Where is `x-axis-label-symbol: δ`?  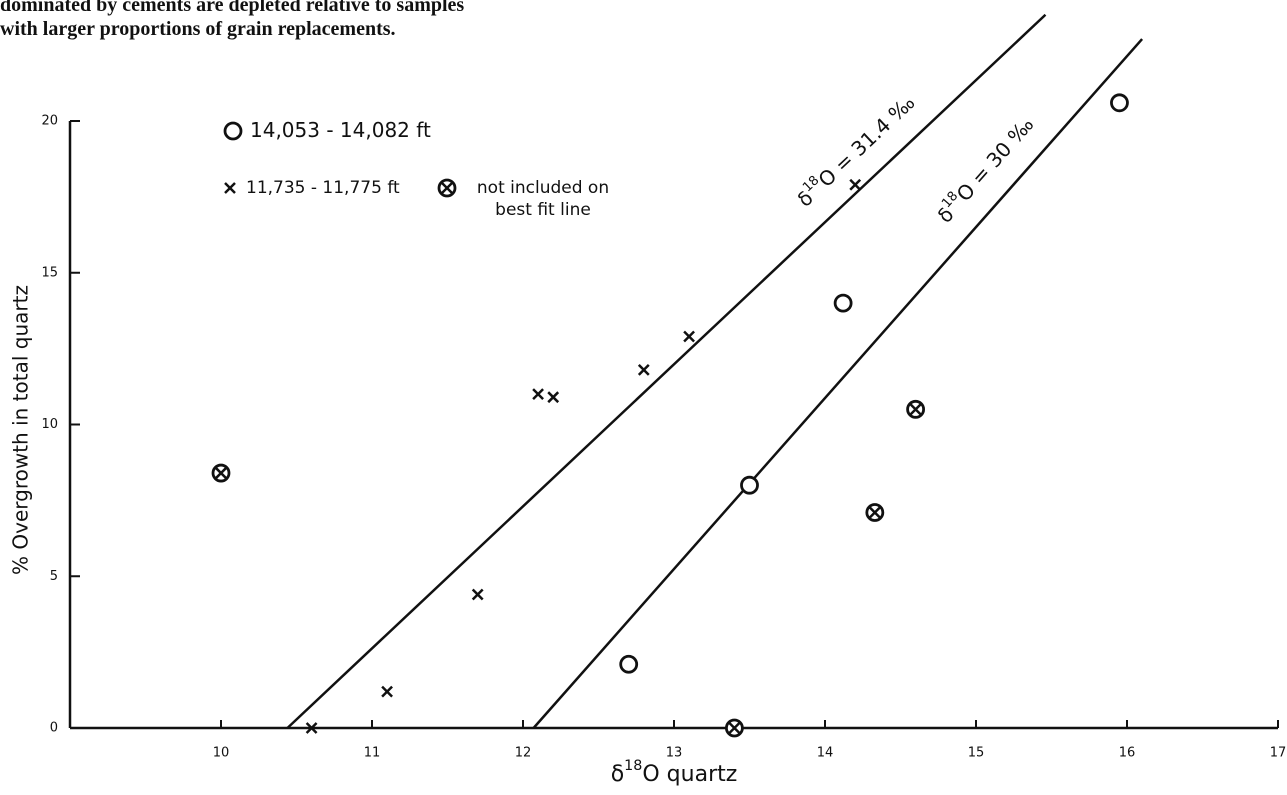 x-axis-label-symbol: δ is located at coordinates (617, 774).